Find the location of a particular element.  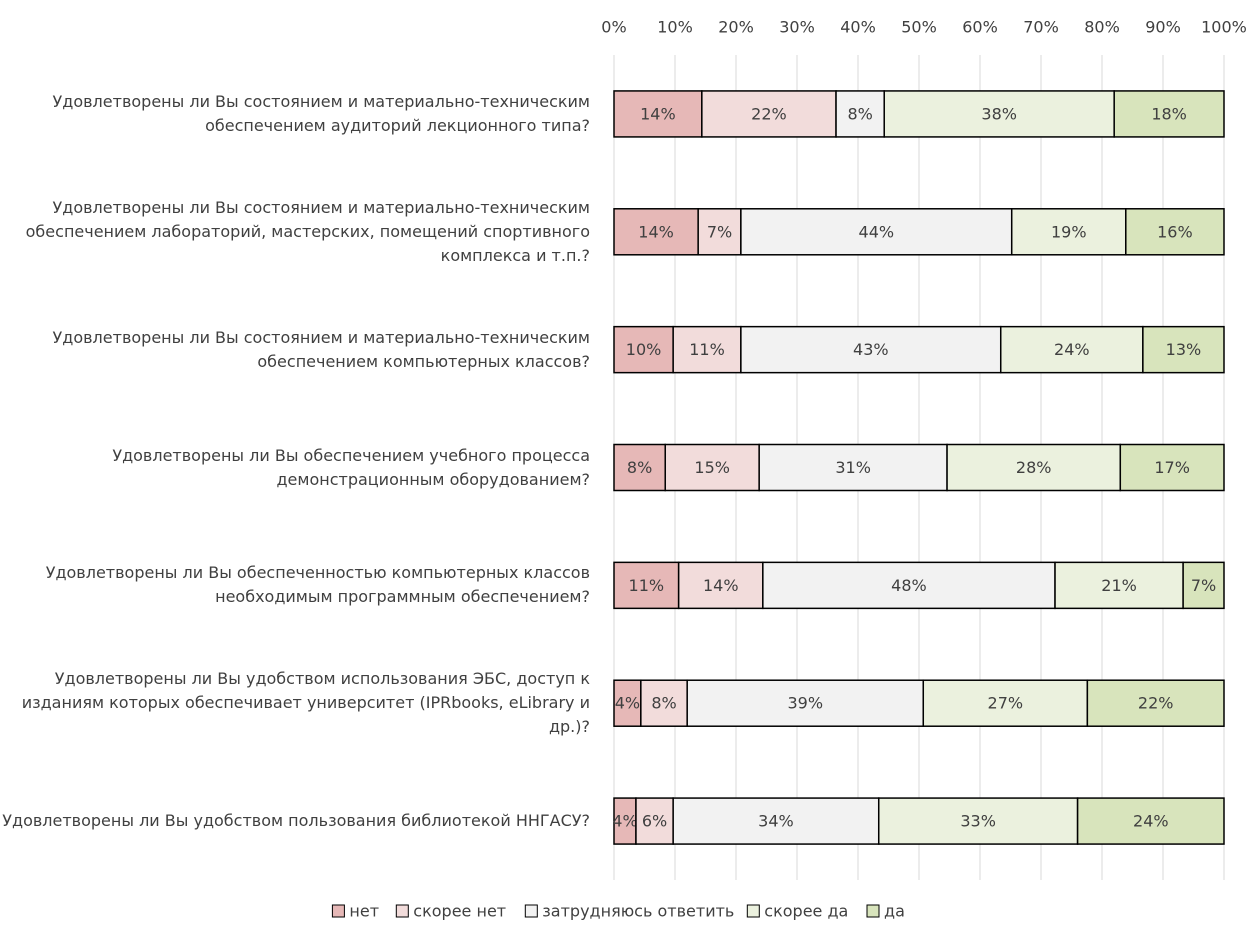

x-tick-label: 20% is located at coordinates (736, 27).